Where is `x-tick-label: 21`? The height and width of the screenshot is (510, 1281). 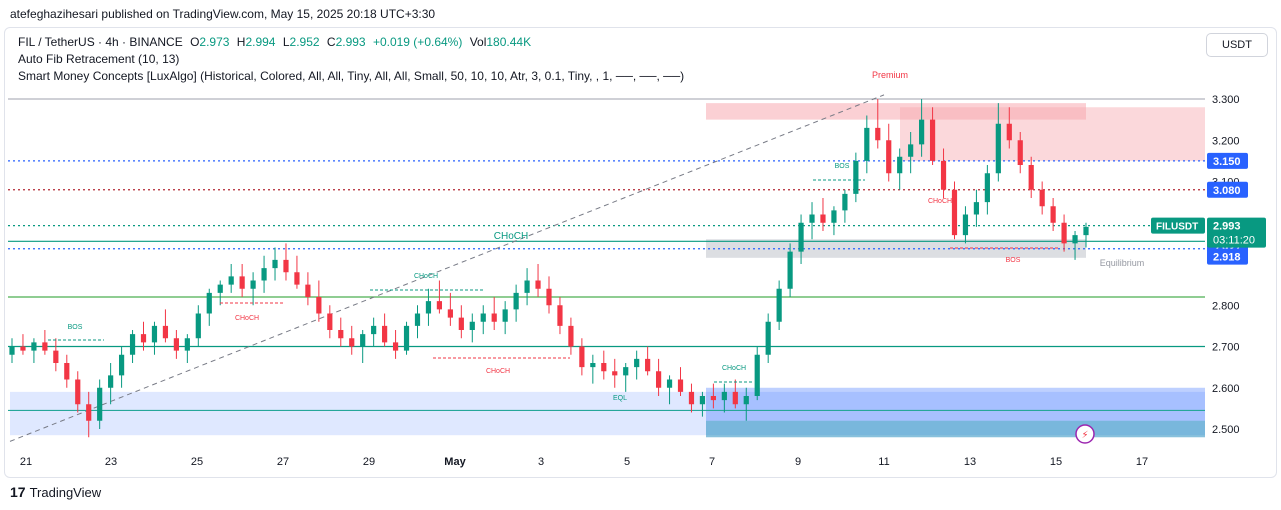
x-tick-label: 21 is located at coordinates (26, 462).